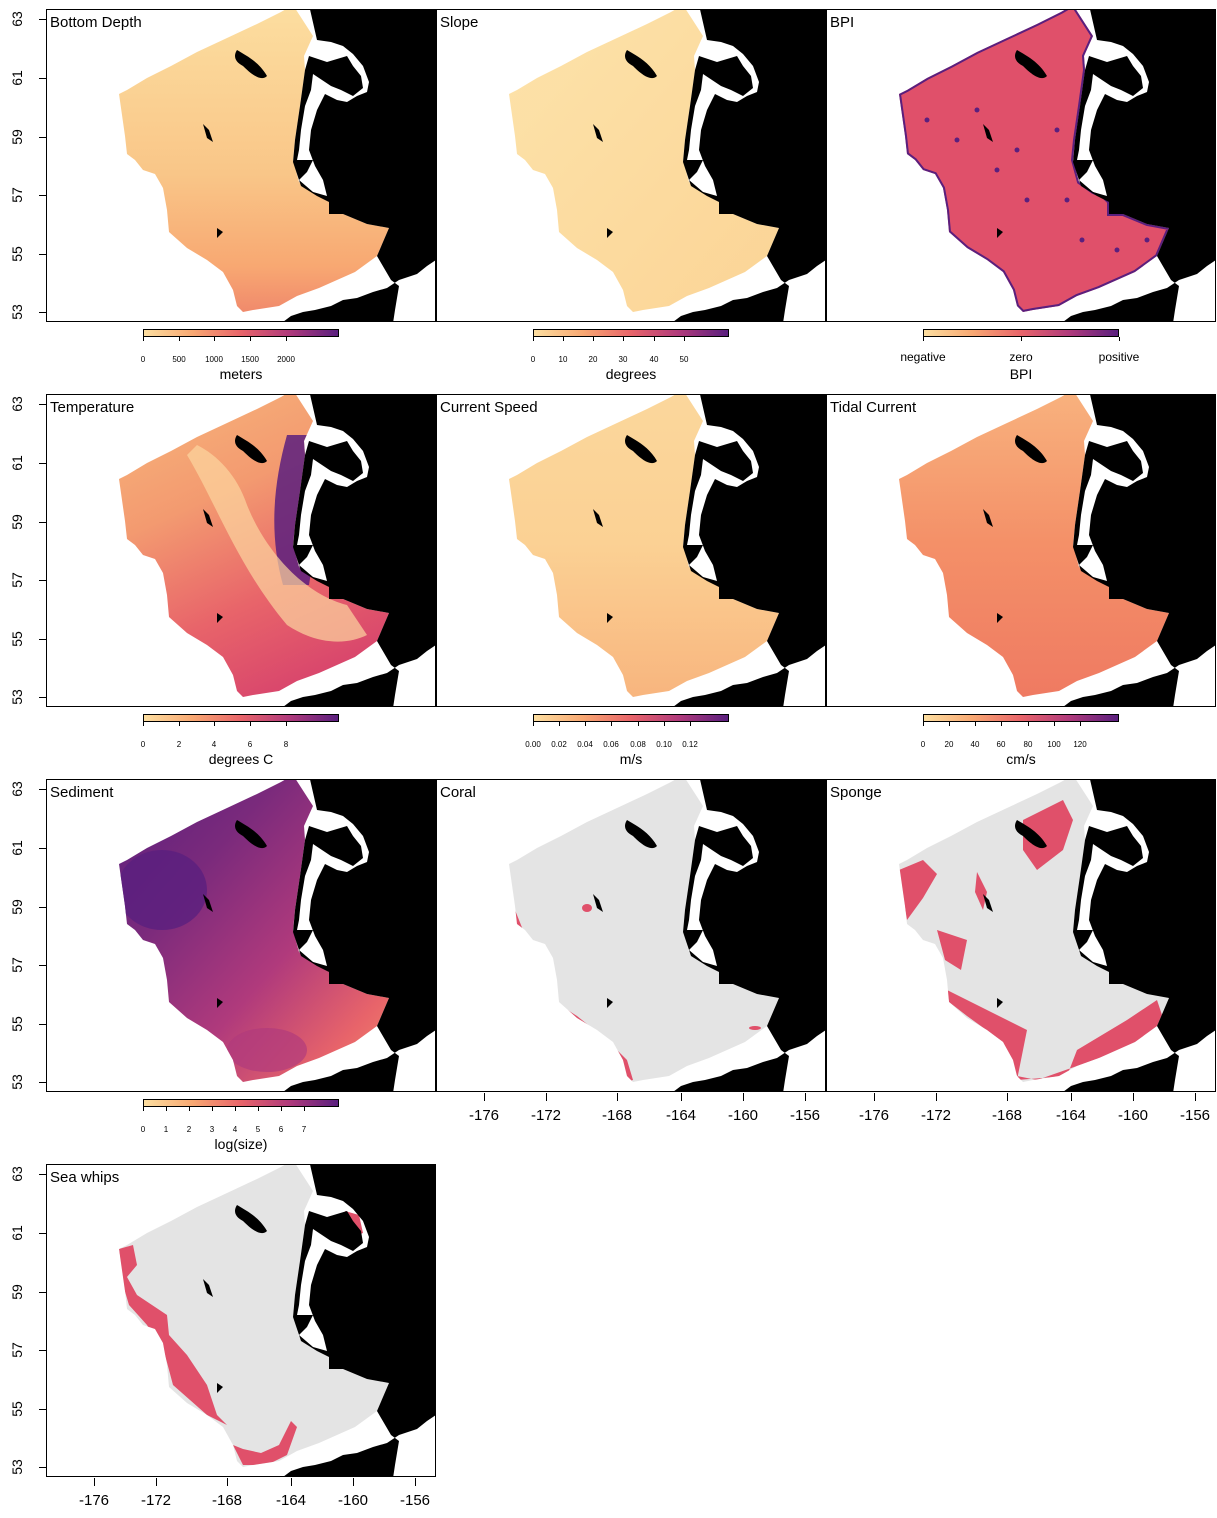  Describe the element at coordinates (611, 744) in the screenshot. I see `legend-tick-label: 0.06` at that location.